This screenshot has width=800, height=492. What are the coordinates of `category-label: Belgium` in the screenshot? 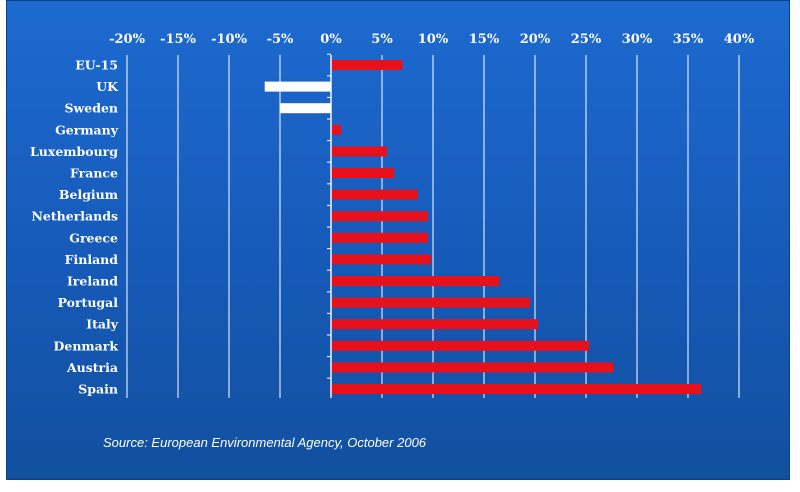 It's located at (88, 194).